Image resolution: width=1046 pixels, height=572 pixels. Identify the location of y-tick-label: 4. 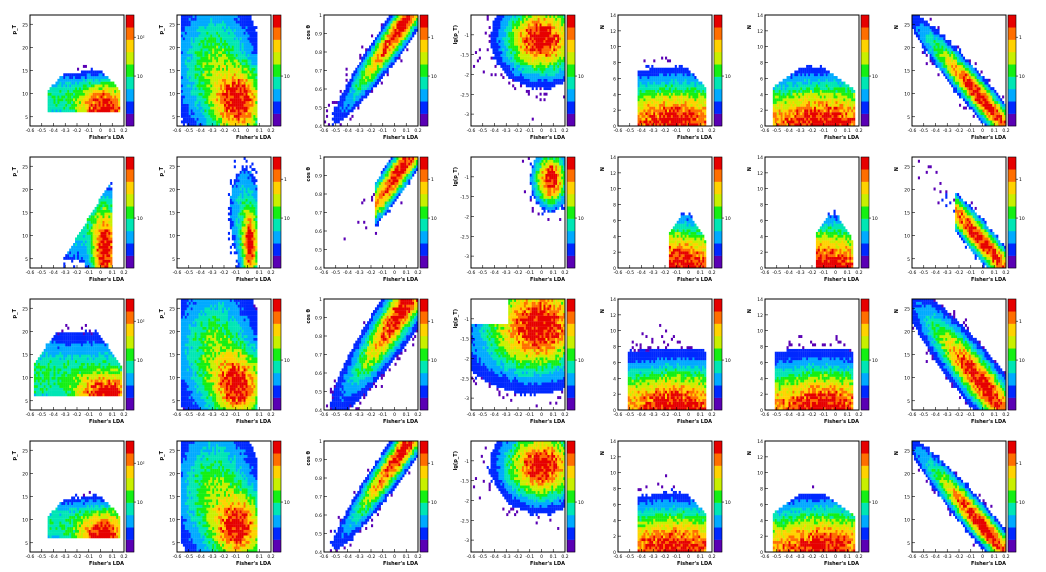
(614, 95).